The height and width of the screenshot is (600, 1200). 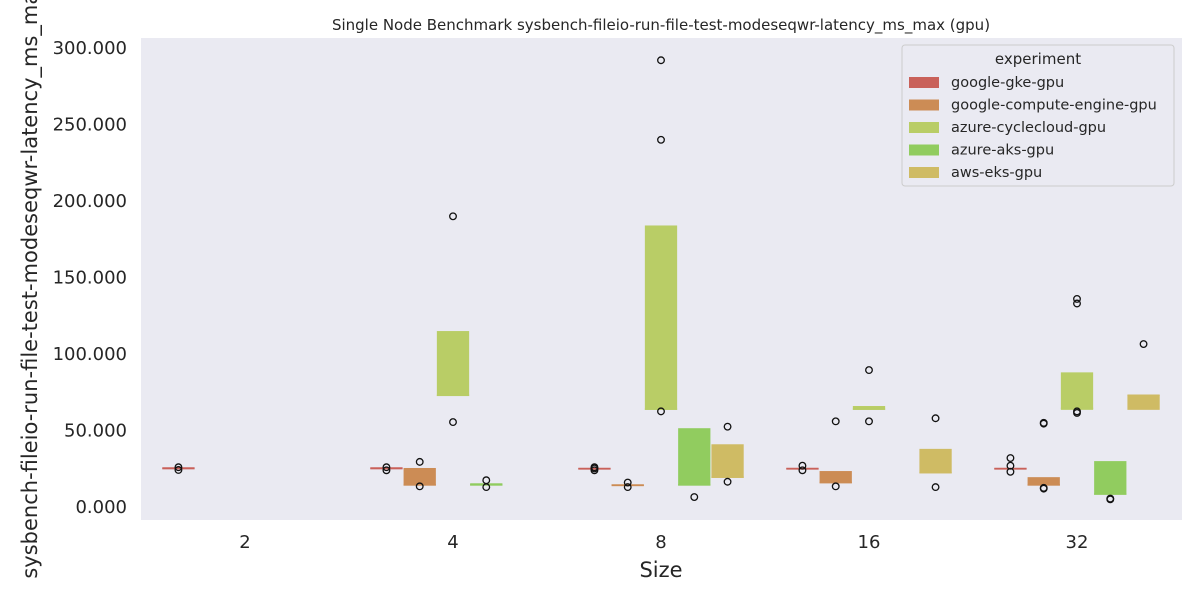 What do you see at coordinates (90, 125) in the screenshot?
I see `y-tick-label: 250.000` at bounding box center [90, 125].